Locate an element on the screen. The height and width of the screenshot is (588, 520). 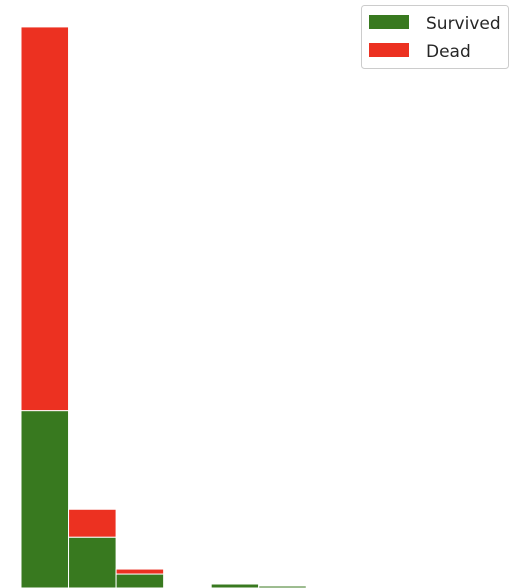
legend-label-dead: Dead is located at coordinates (448, 52).